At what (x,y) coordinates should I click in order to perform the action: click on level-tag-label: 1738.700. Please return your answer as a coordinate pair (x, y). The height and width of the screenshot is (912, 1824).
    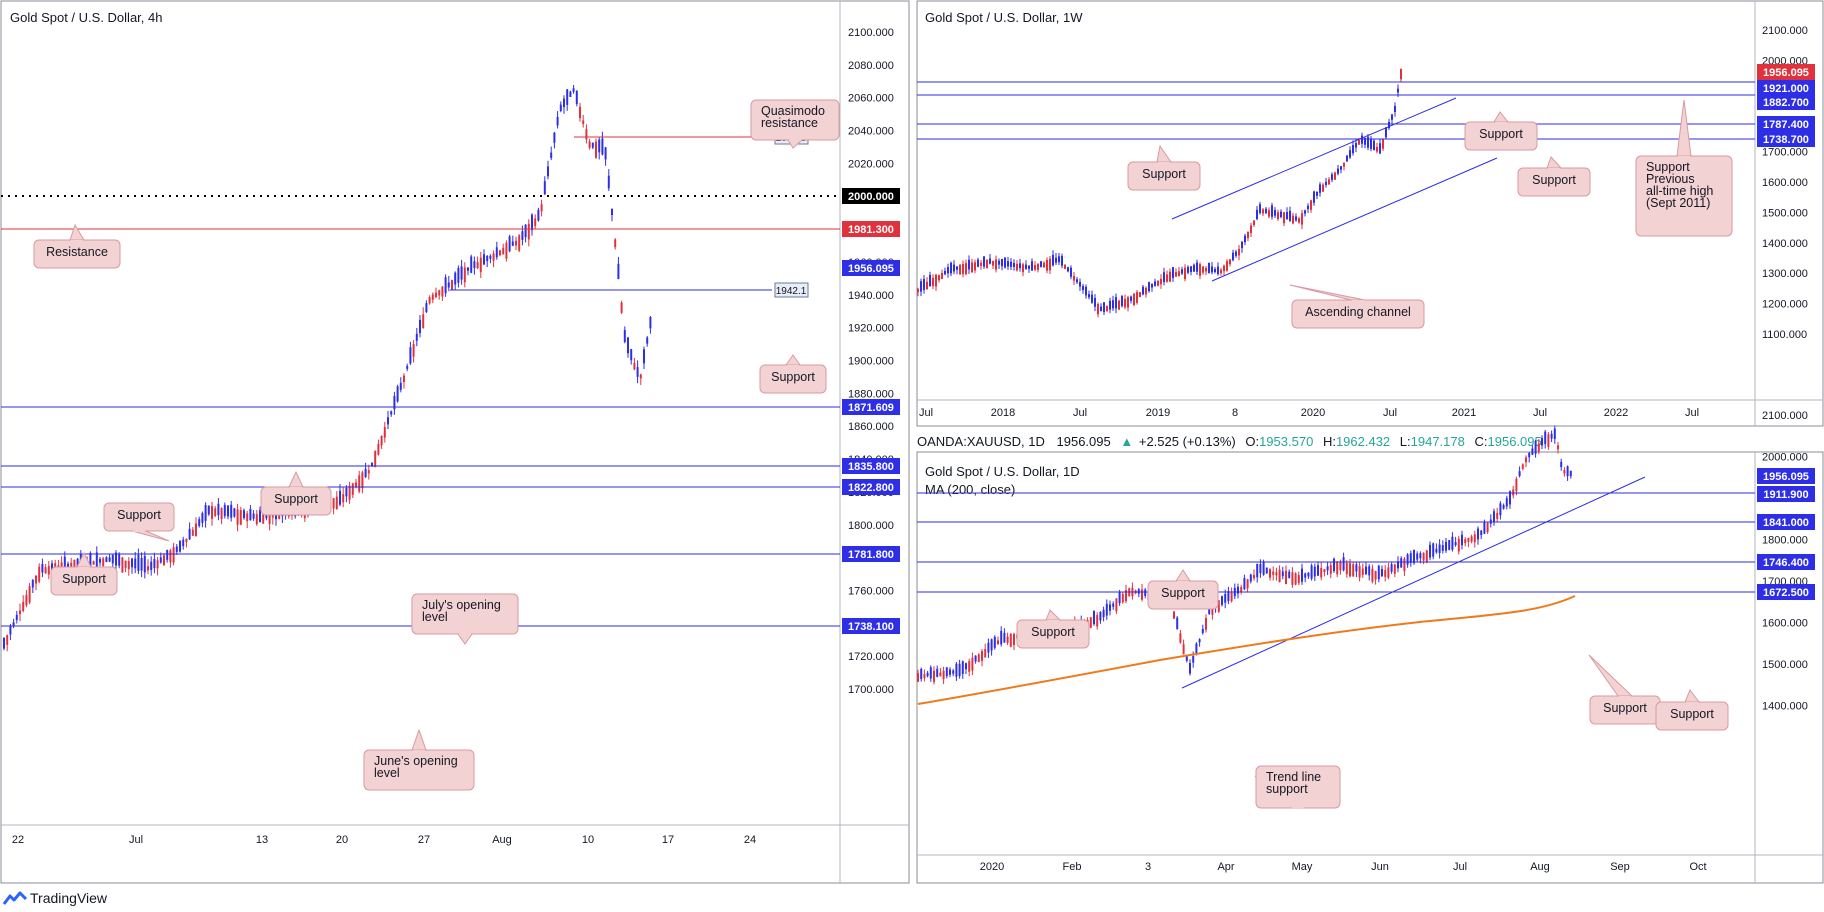
    Looking at the image, I should click on (1786, 140).